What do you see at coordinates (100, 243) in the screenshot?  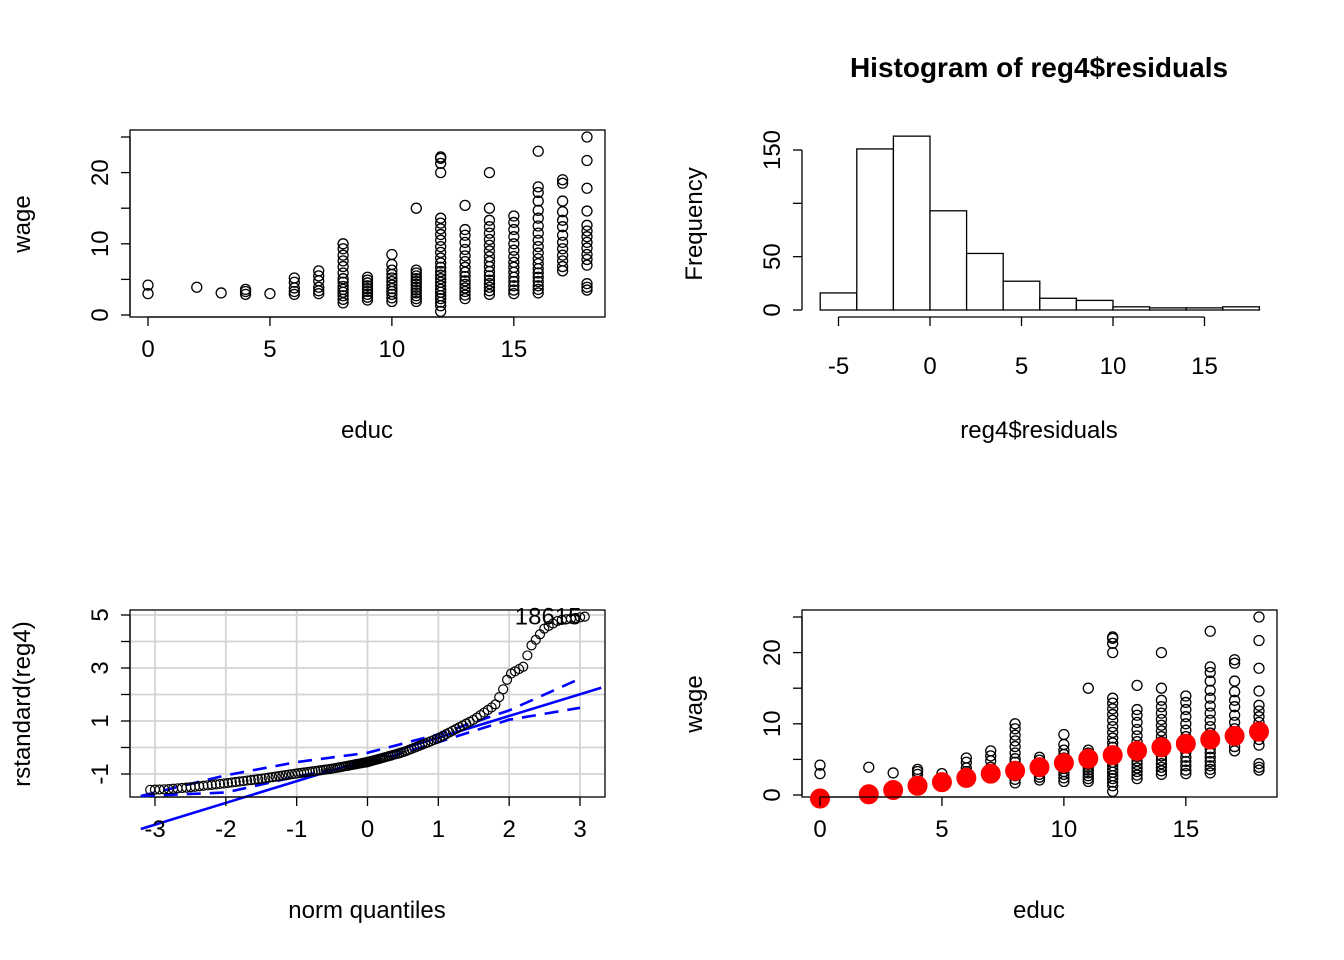 I see `y-tick-label: 10` at bounding box center [100, 243].